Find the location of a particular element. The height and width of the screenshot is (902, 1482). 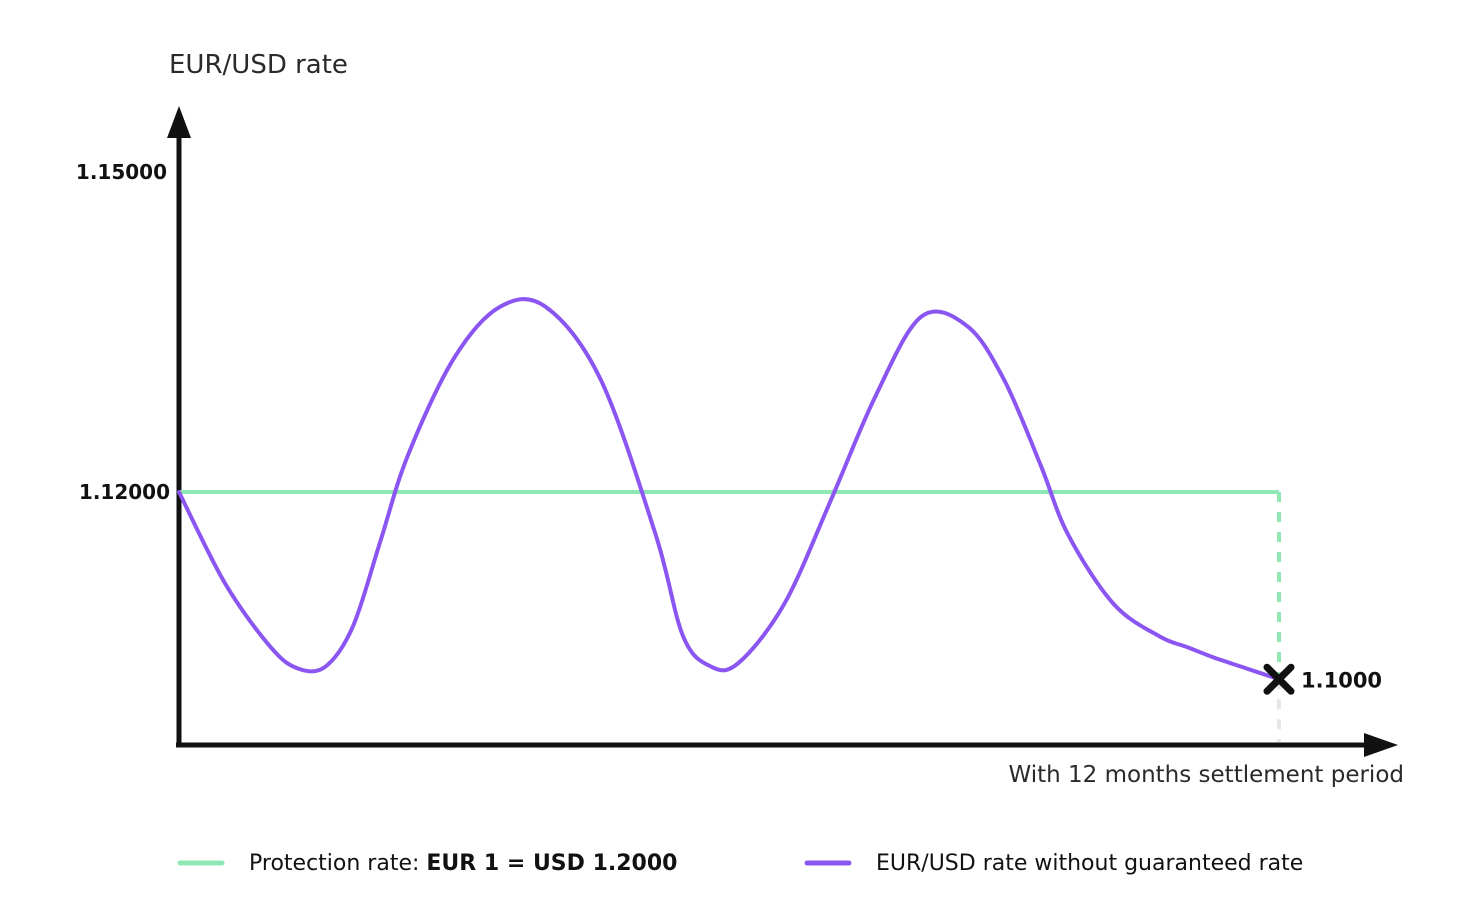

legend-protection-value: EUR 1 = USD 1.2000 is located at coordinates (551, 863).